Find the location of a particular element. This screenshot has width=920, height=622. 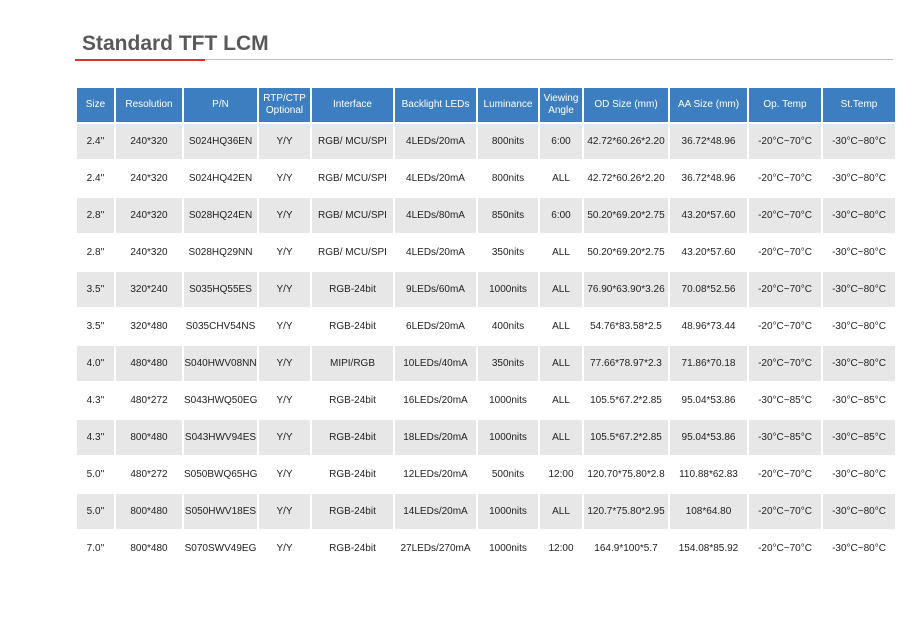

cell: 36.72*48.96 is located at coordinates (708, 141).